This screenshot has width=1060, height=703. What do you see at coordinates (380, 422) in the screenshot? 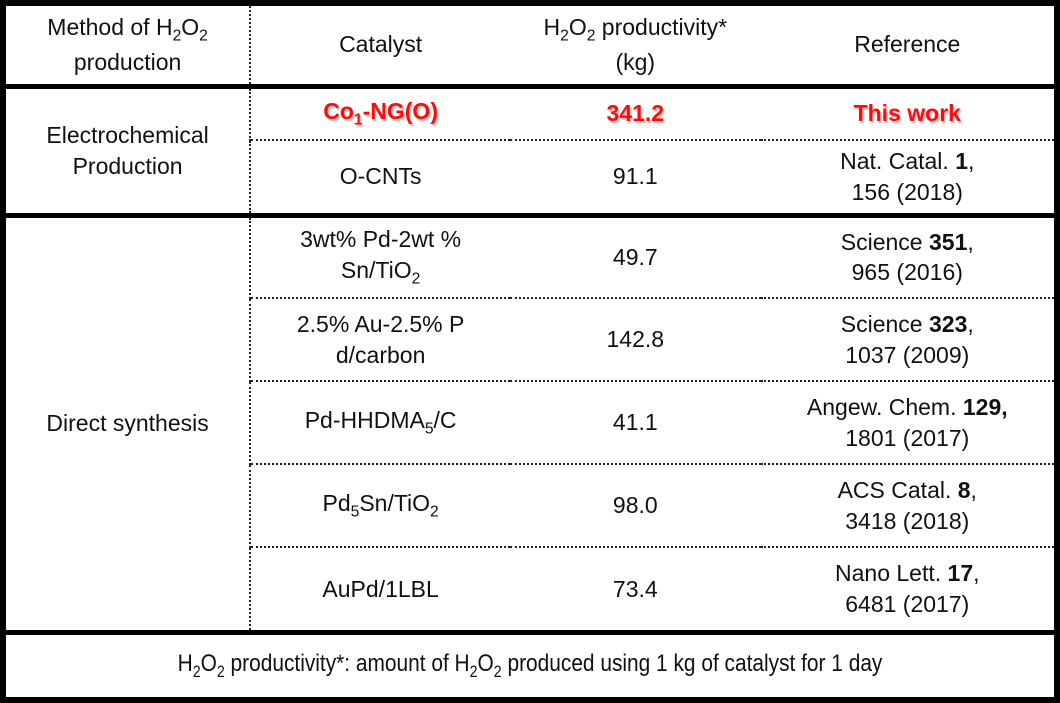
I see `catalyst-cell: Pd-HHDMA5/C` at bounding box center [380, 422].